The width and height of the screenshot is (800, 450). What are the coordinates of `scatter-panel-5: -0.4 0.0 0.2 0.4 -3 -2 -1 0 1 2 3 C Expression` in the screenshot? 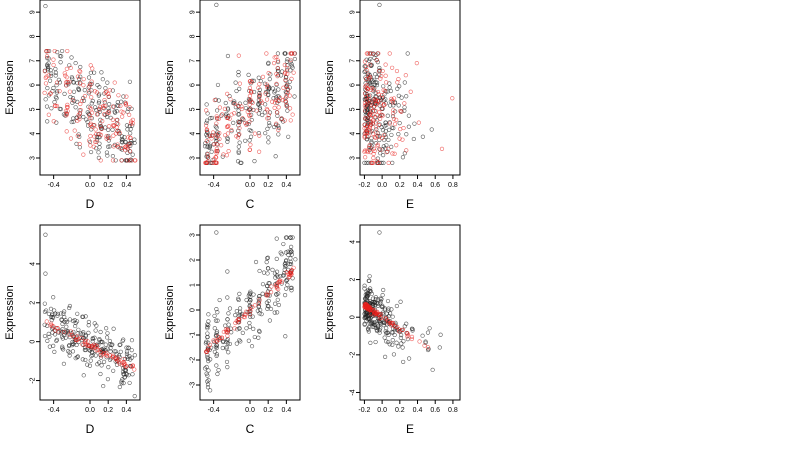 It's located at (232, 330).